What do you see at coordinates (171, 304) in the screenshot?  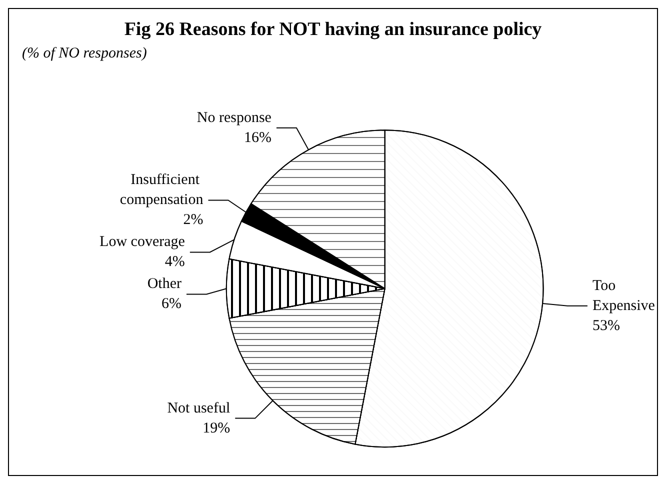 I see `data-label: 6%` at bounding box center [171, 304].